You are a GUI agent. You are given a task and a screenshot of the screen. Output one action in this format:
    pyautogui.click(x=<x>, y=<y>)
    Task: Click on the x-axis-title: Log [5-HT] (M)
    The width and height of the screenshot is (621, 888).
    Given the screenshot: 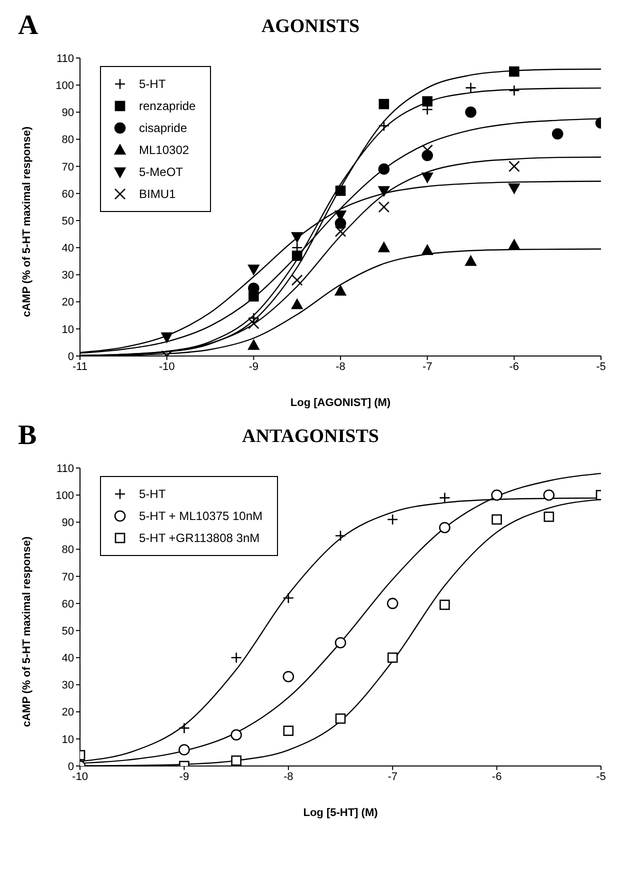 What is the action you would take?
    pyautogui.click(x=340, y=813)
    